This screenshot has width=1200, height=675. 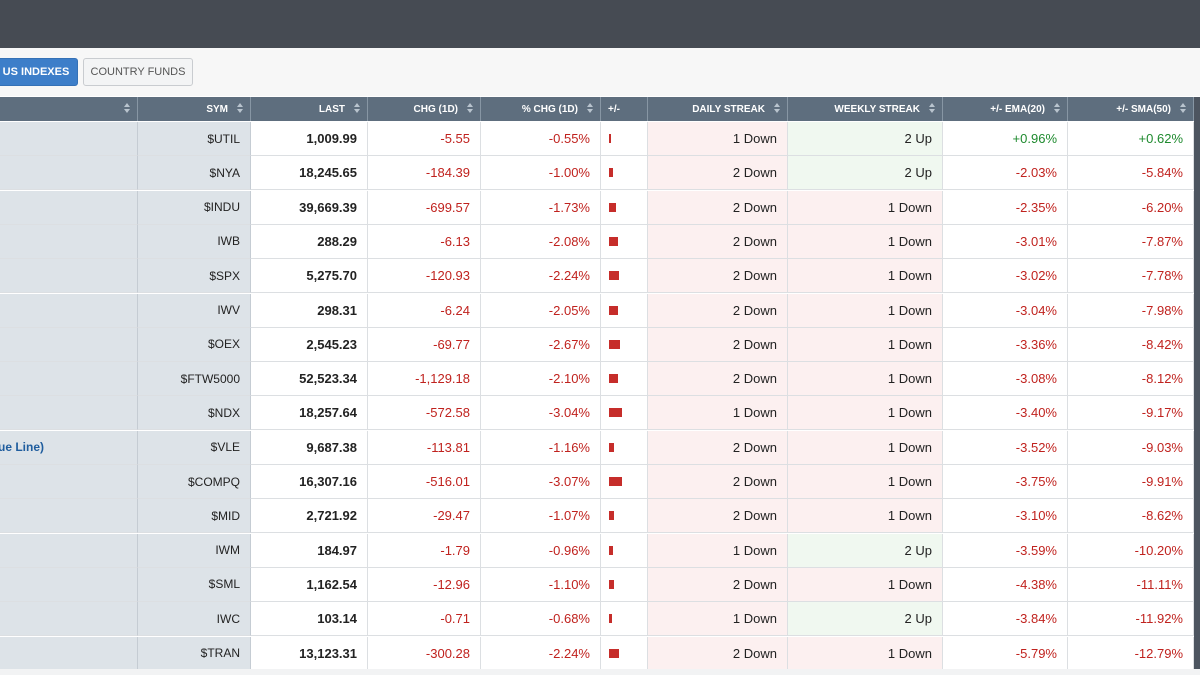 What do you see at coordinates (223, 138) in the screenshot?
I see `sym-value: $UTIL` at bounding box center [223, 138].